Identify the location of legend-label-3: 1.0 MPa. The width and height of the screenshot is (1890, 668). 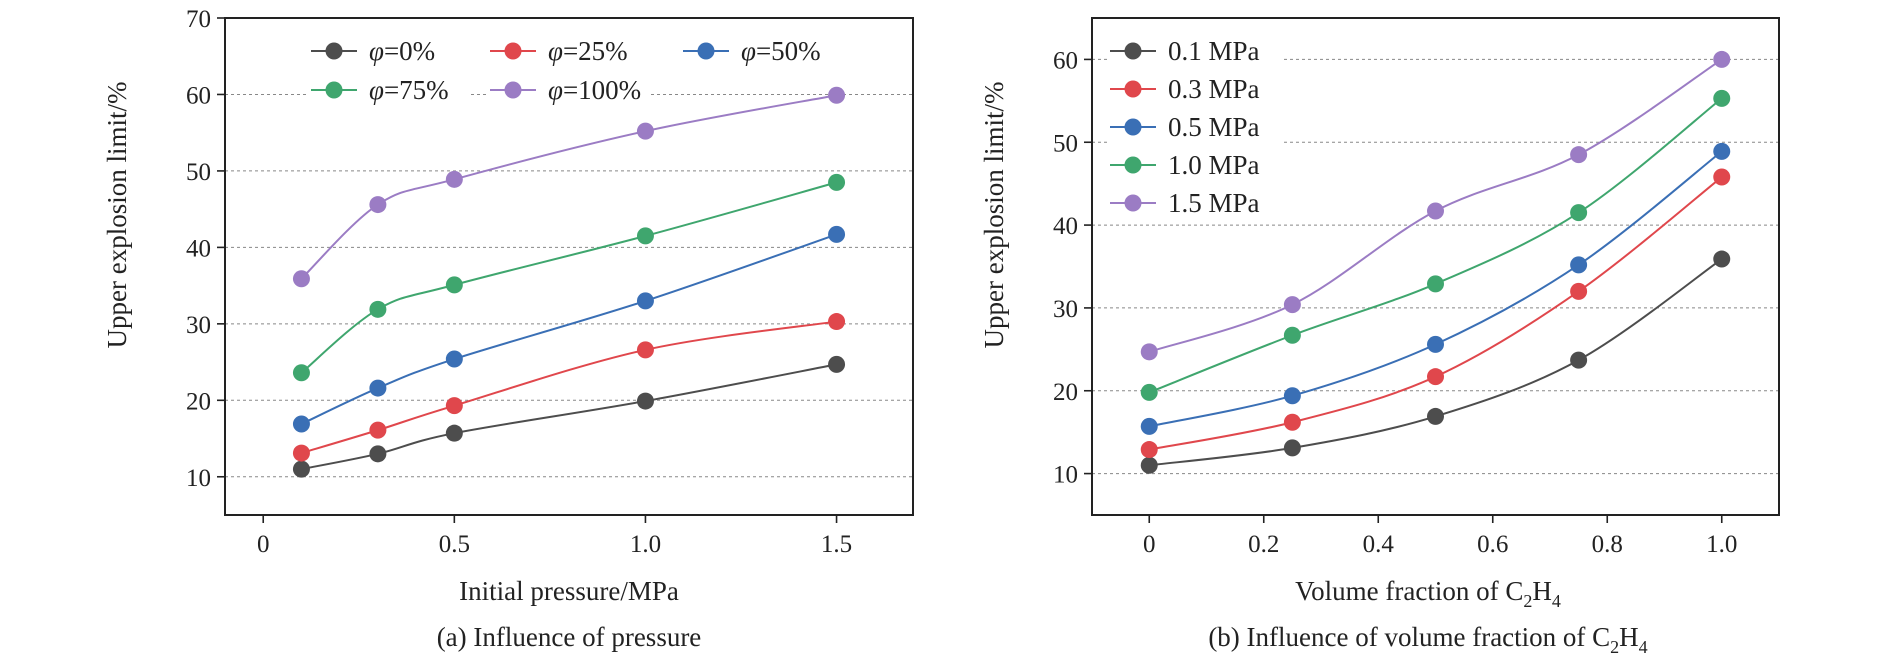
(1214, 165).